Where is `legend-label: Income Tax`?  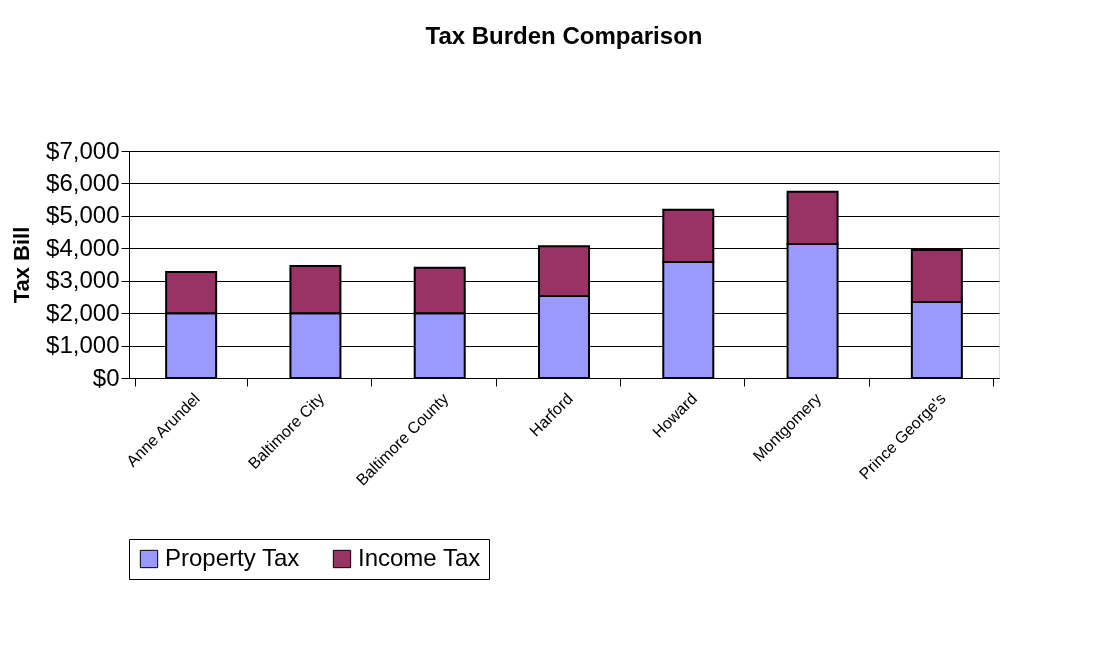
legend-label: Income Tax is located at coordinates (419, 557).